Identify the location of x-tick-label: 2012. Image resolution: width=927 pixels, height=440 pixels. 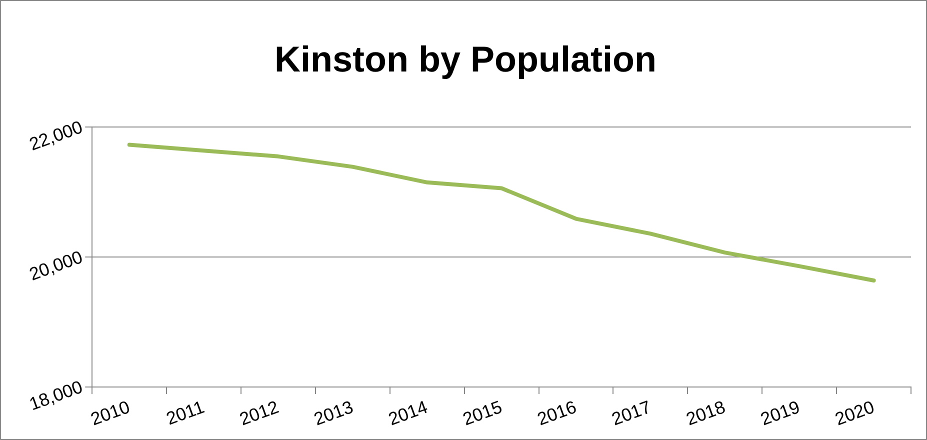
(259, 413).